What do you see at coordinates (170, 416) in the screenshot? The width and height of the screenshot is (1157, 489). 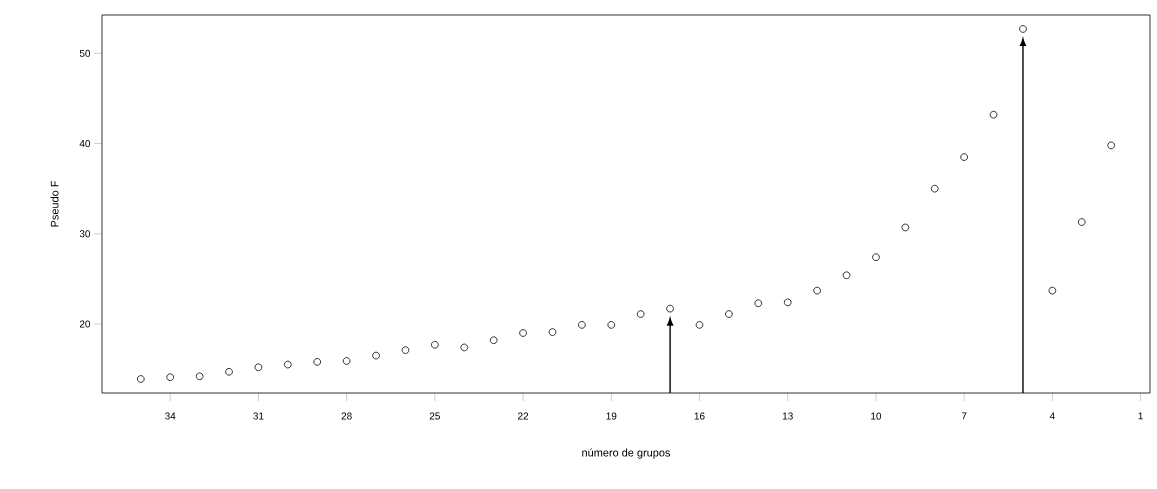 I see `x-tick-label: 34` at bounding box center [170, 416].